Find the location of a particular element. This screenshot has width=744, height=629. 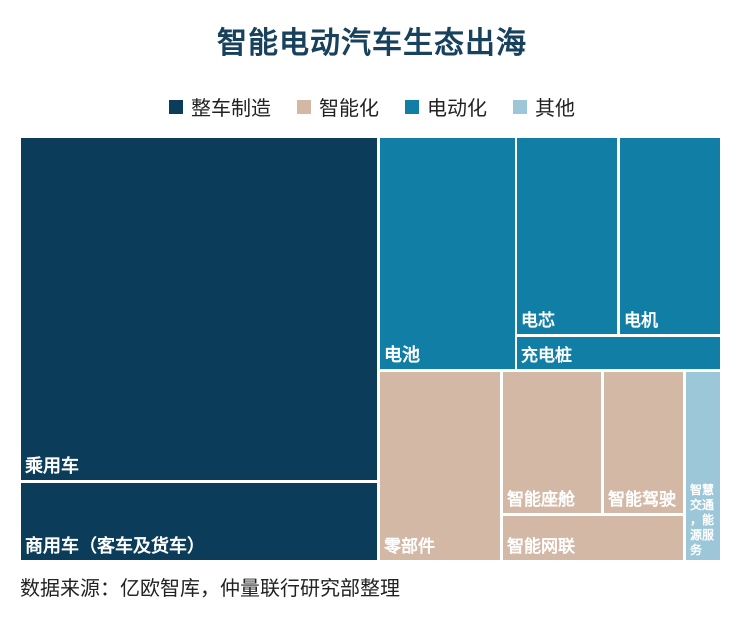

legend-item: 电动化 is located at coordinates (446, 106).